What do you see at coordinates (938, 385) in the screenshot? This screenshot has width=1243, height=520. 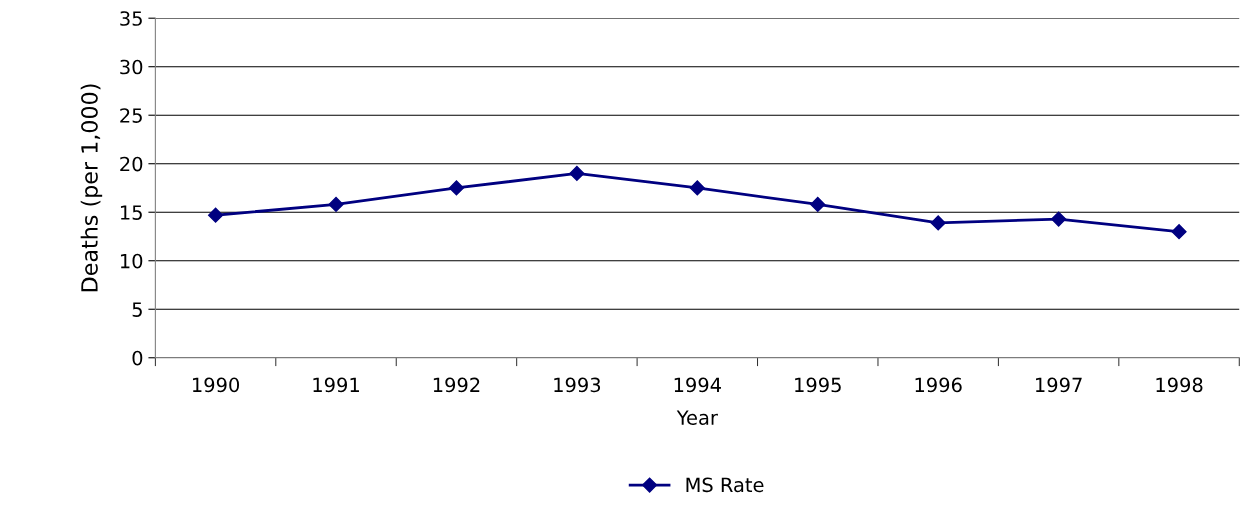 I see `x-tick-label: 1996` at bounding box center [938, 385].